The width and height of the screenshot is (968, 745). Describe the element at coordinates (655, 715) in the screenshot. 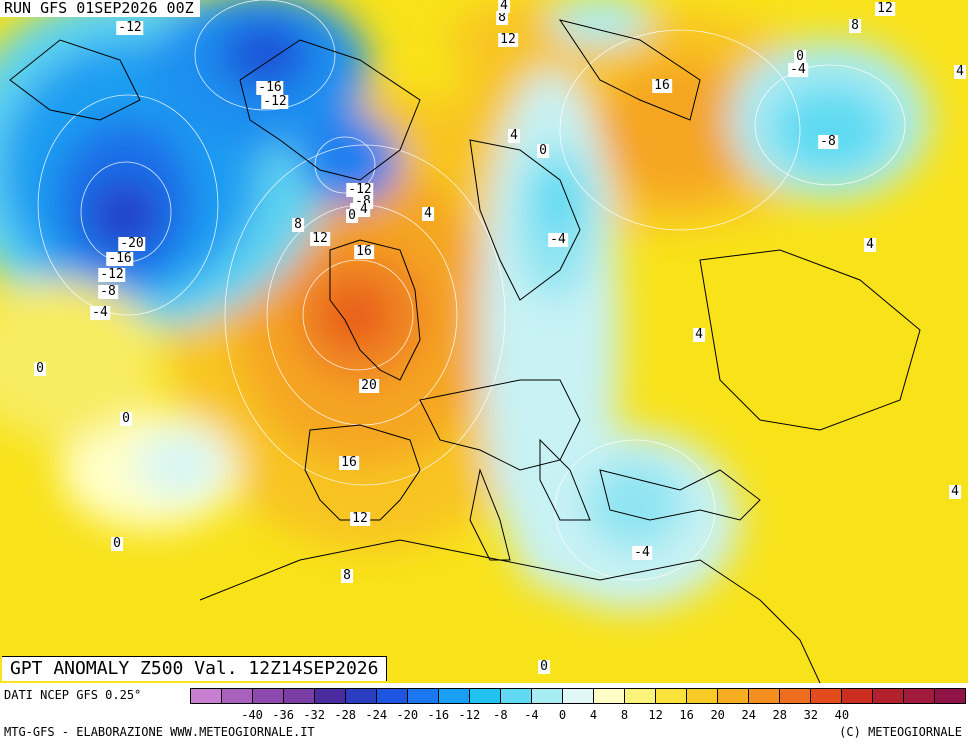

I see `colorbar-tick-label: 12` at that location.